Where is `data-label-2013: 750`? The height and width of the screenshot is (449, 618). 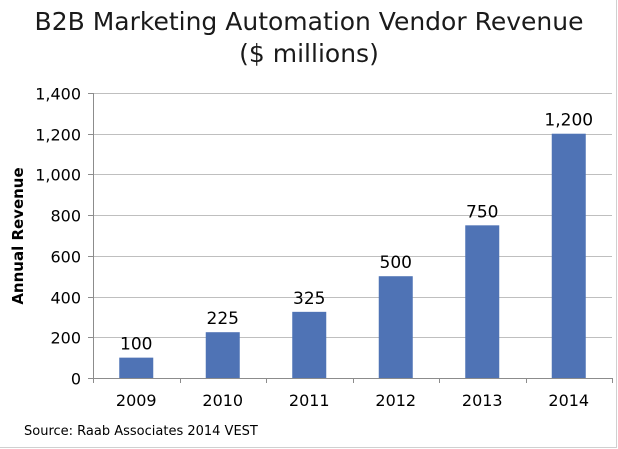
data-label-2013: 750 is located at coordinates (482, 212).